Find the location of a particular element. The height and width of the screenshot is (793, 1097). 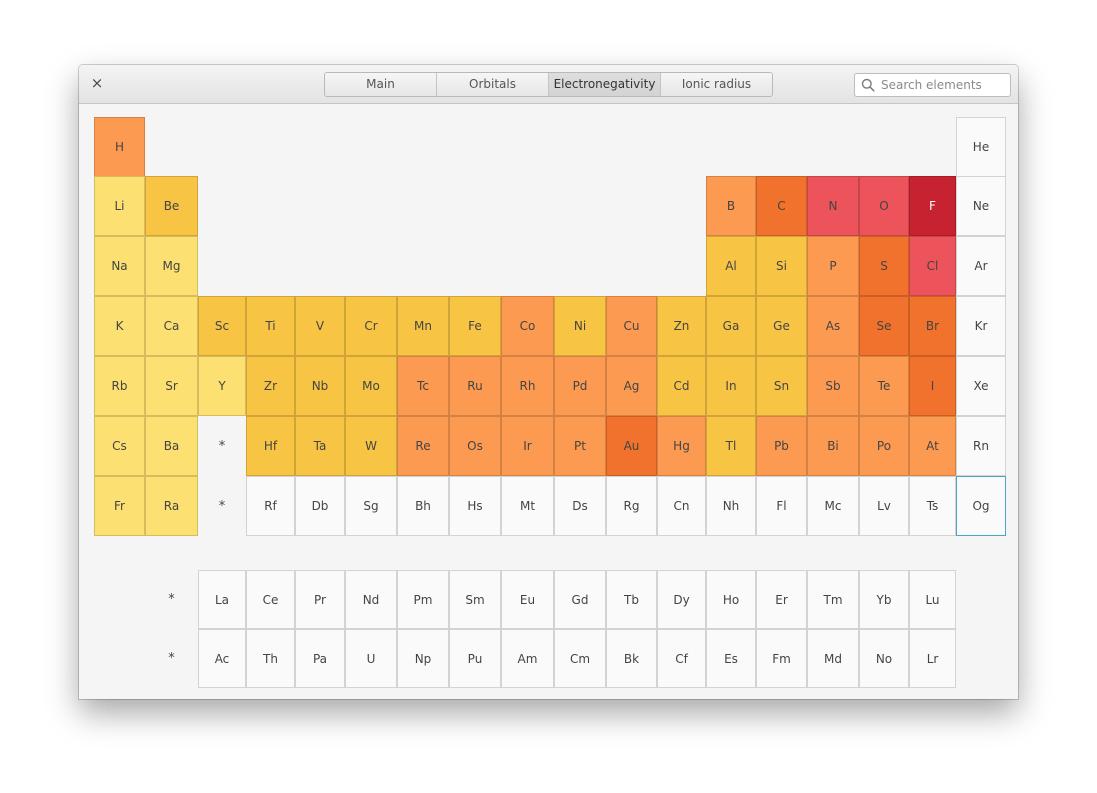

element-te: Te is located at coordinates (884, 386).